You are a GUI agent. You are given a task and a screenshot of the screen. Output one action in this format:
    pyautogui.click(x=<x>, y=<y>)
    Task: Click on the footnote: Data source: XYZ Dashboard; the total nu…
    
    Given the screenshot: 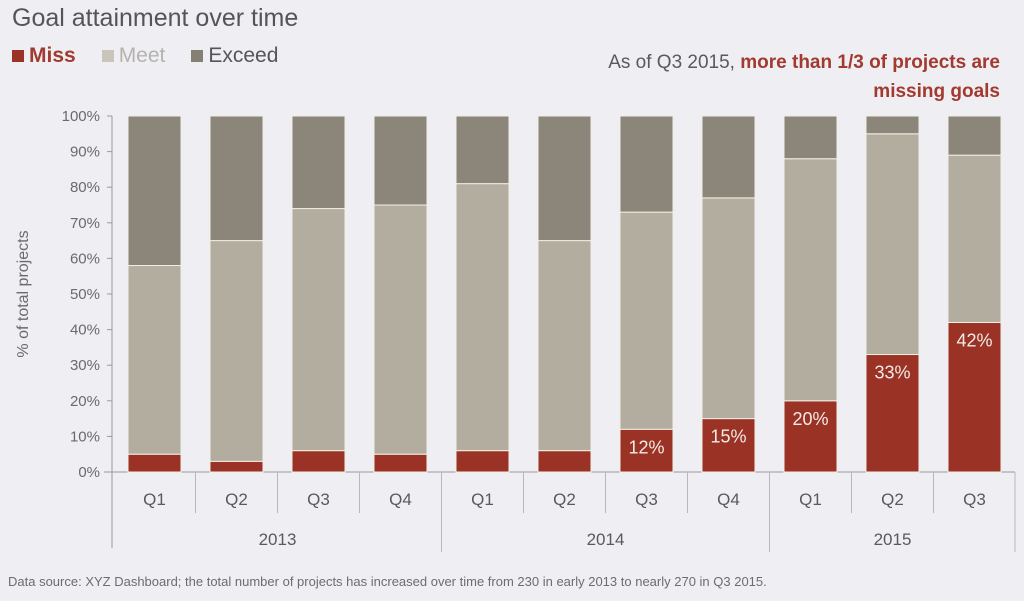 What is the action you would take?
    pyautogui.click(x=387, y=581)
    